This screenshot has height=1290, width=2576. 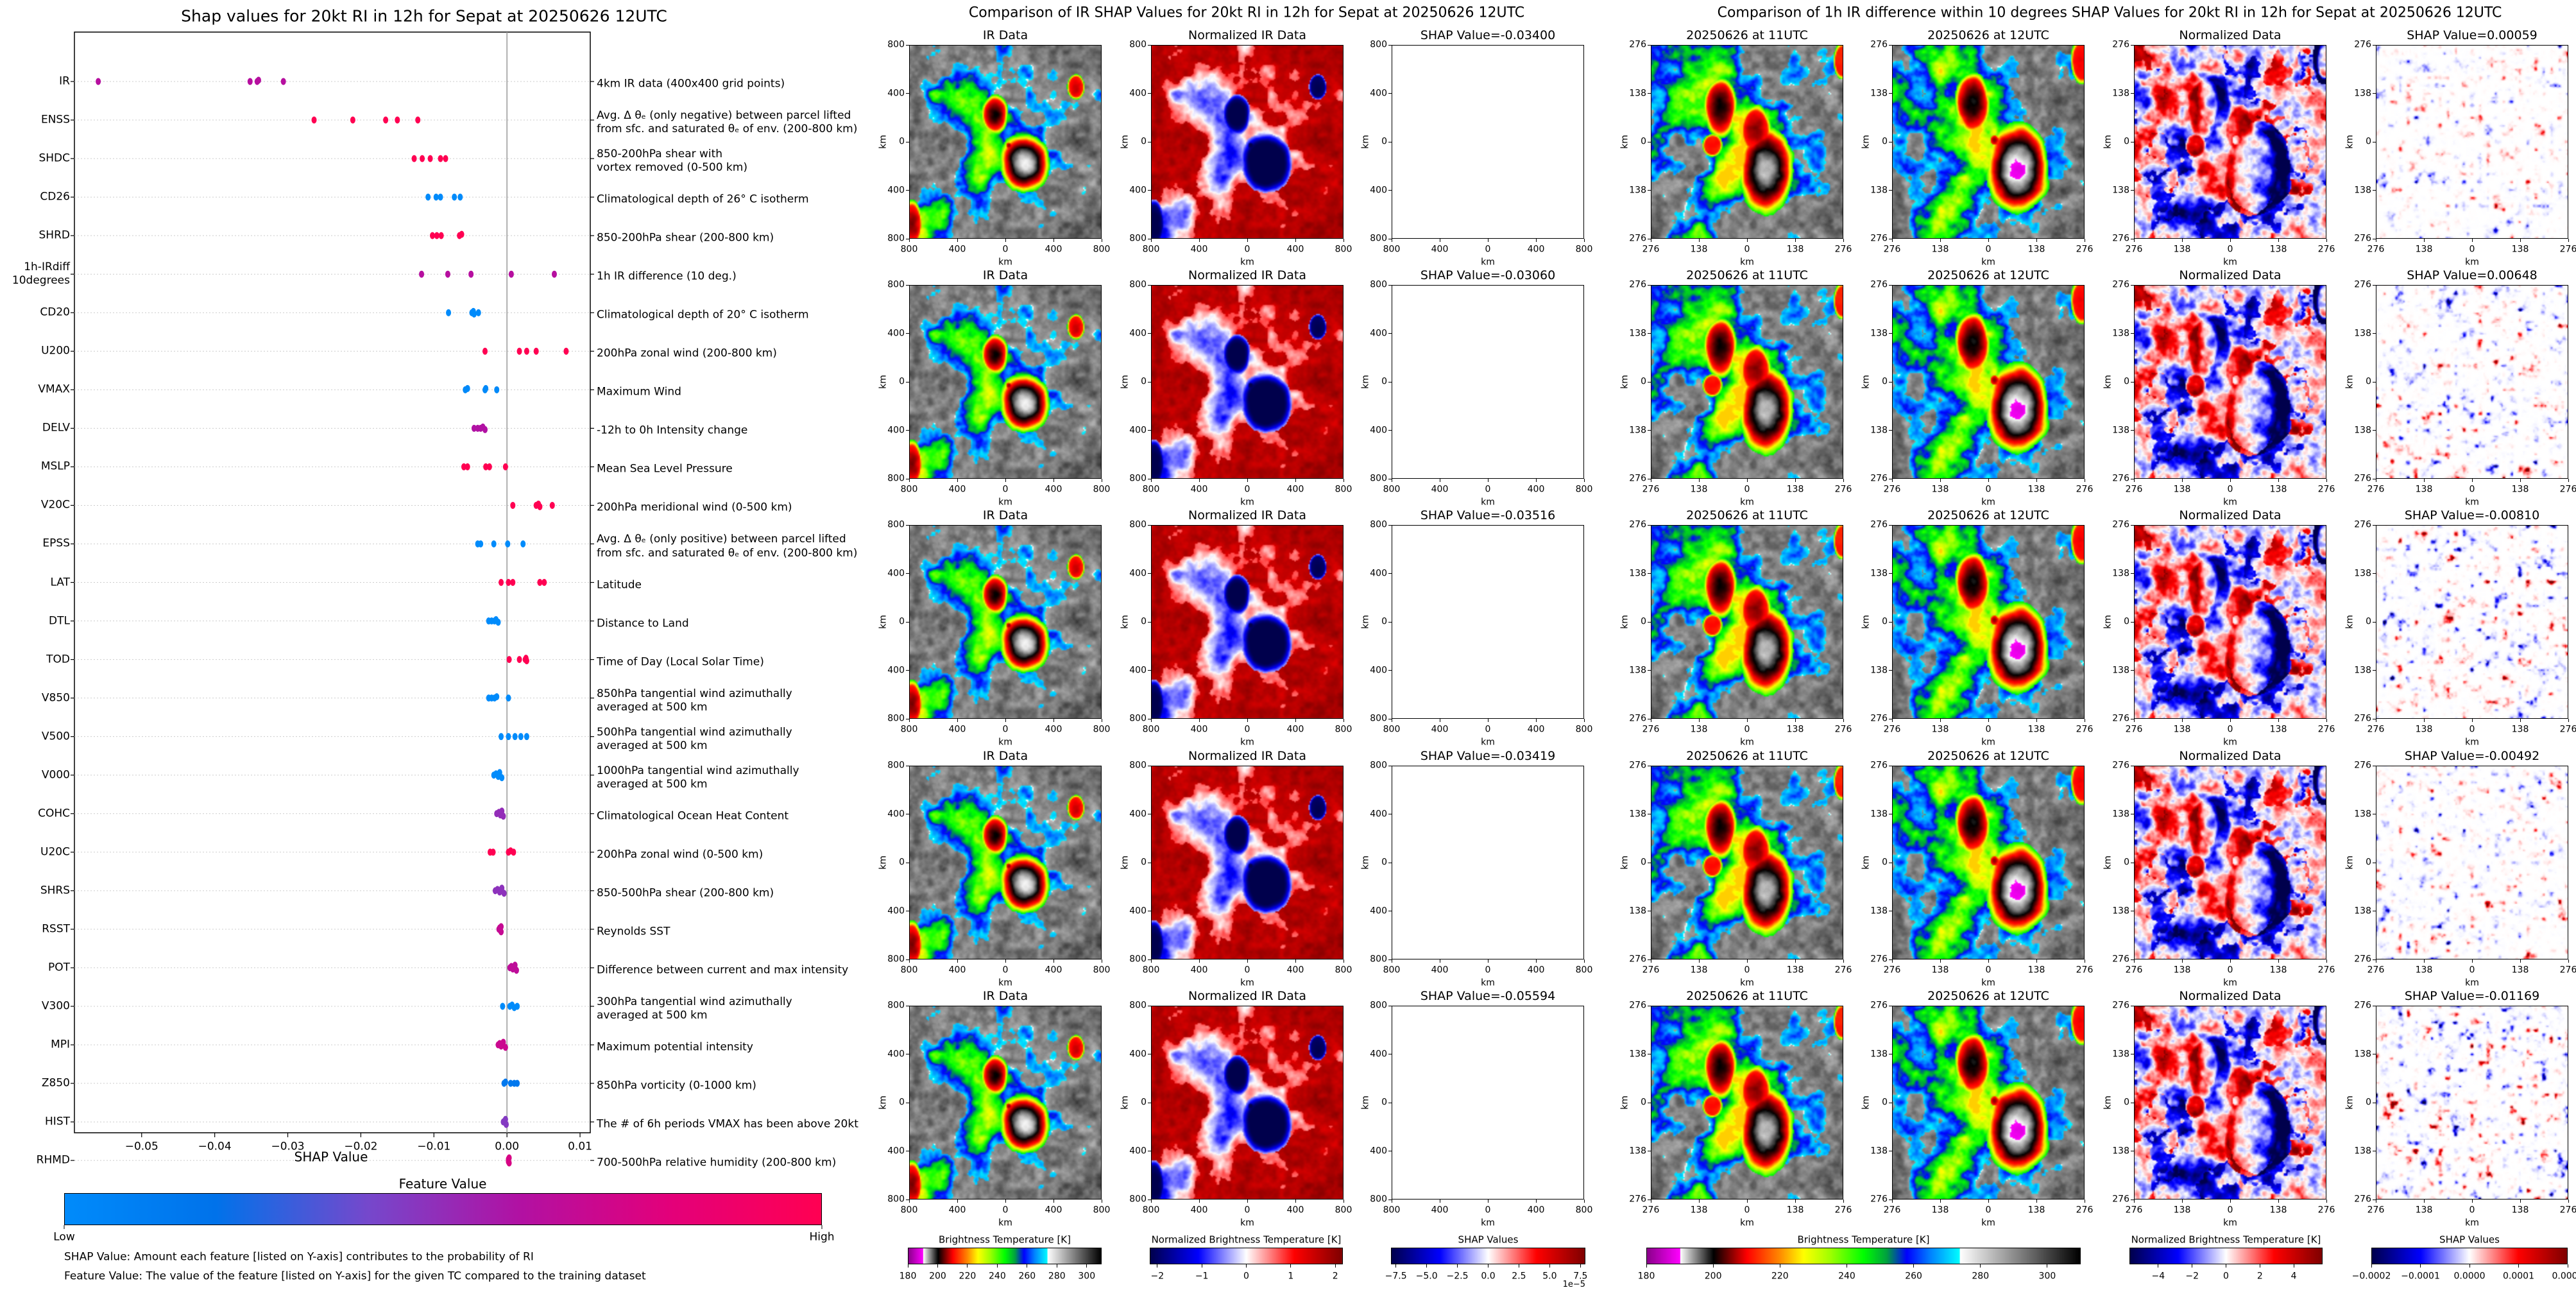 What do you see at coordinates (2226, 1256) in the screenshot?
I see `colorbar-seismic` at bounding box center [2226, 1256].